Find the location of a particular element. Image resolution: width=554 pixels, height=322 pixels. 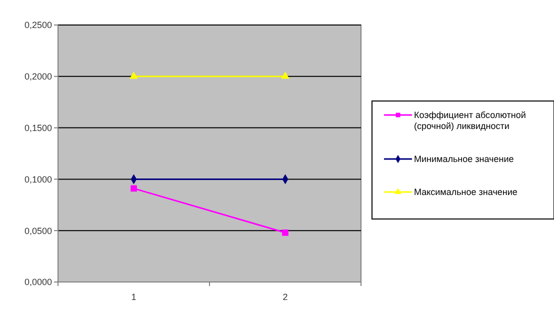

y-tick-label: 0,2500 is located at coordinates (38, 25).